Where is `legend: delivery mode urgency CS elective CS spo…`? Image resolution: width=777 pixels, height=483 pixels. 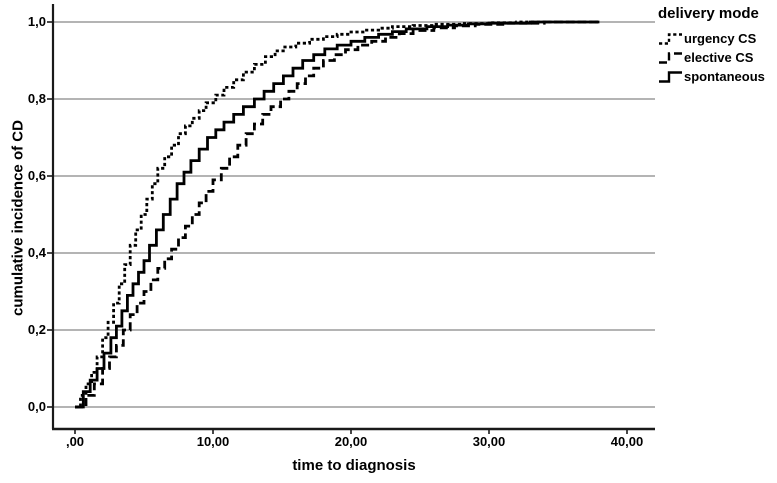
legend: delivery mode urgency CS elective CS spo… is located at coordinates (717, 45).